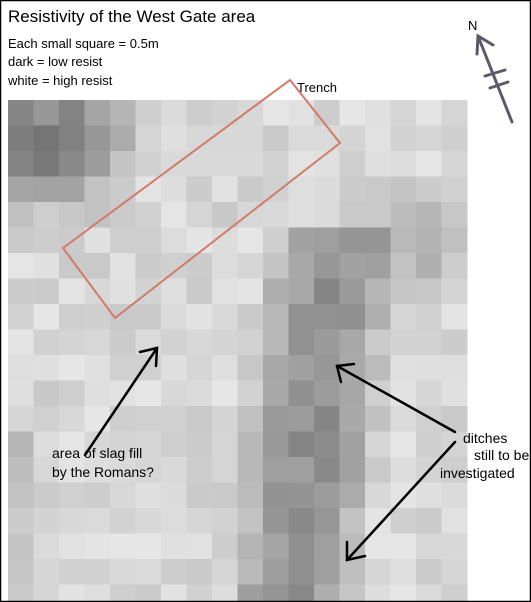 The image size is (531, 602). Describe the element at coordinates (472, 25) in the screenshot. I see `north-label: N` at that location.